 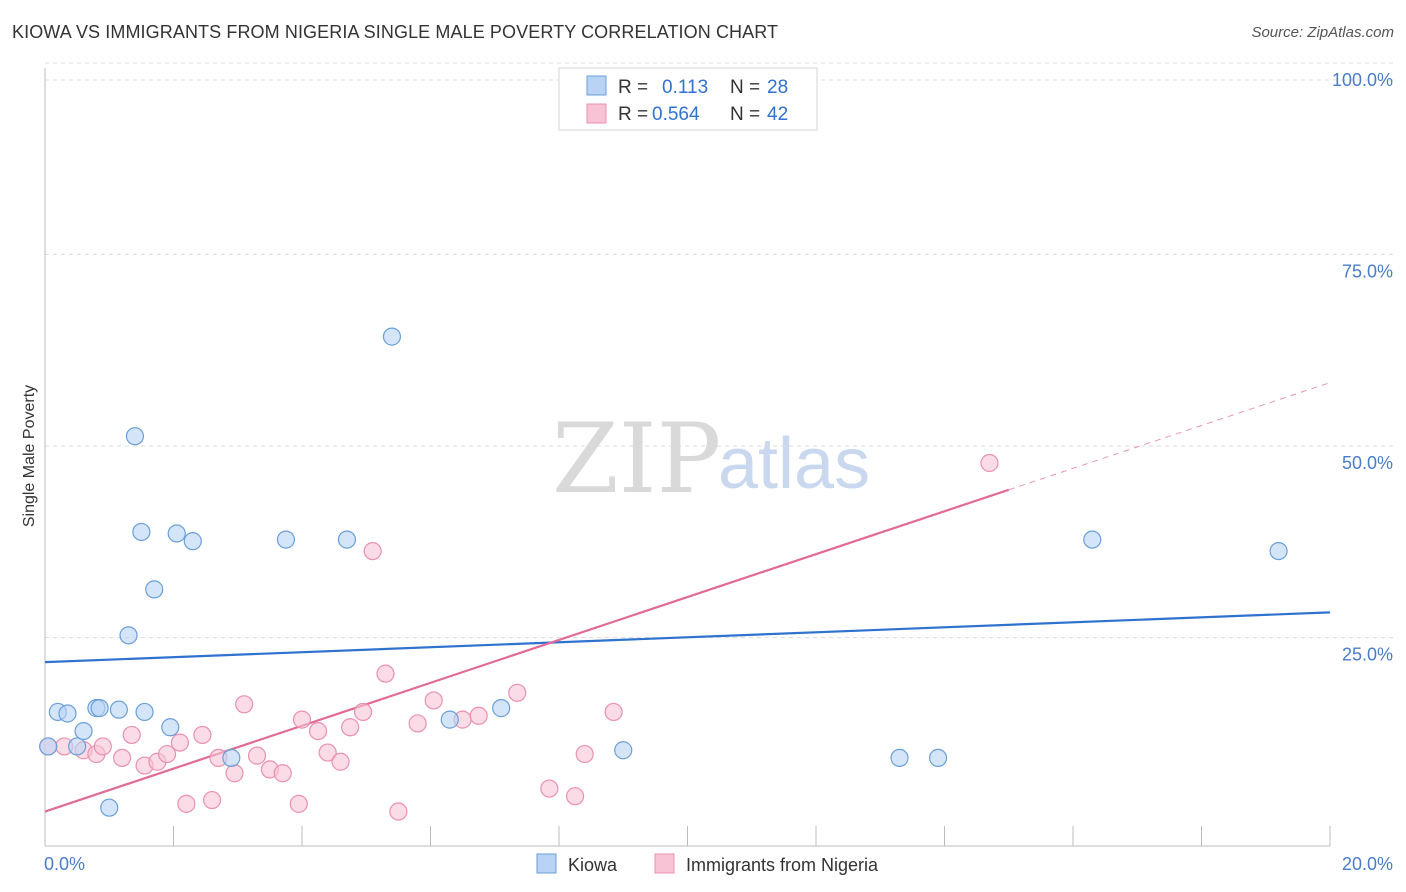 I want to click on y-tick-label: 50.0%, so click(x=1367, y=463).